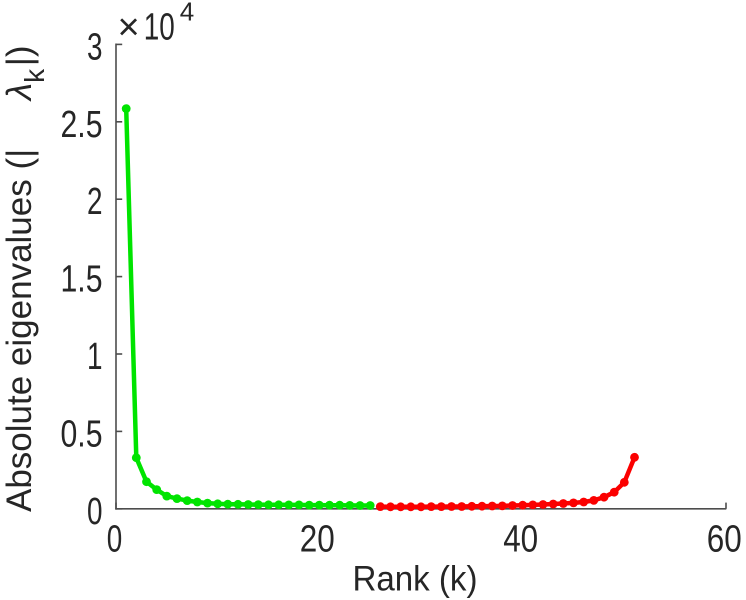 This screenshot has width=746, height=600. What do you see at coordinates (317, 540) in the screenshot?
I see `svg-text: 20` at bounding box center [317, 540].